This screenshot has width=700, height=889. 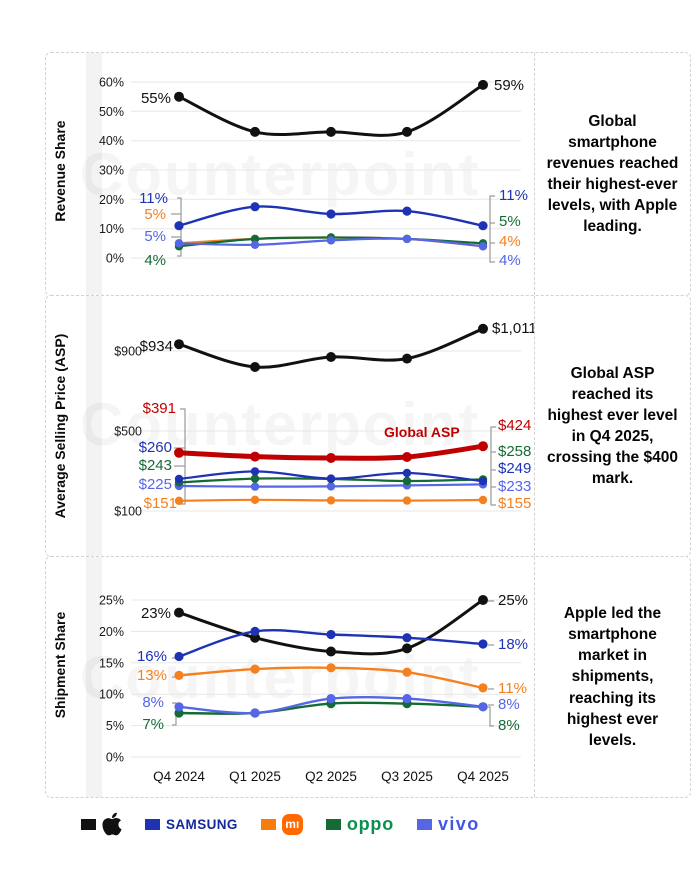 I want to click on value-label: $258, so click(x=514, y=451).